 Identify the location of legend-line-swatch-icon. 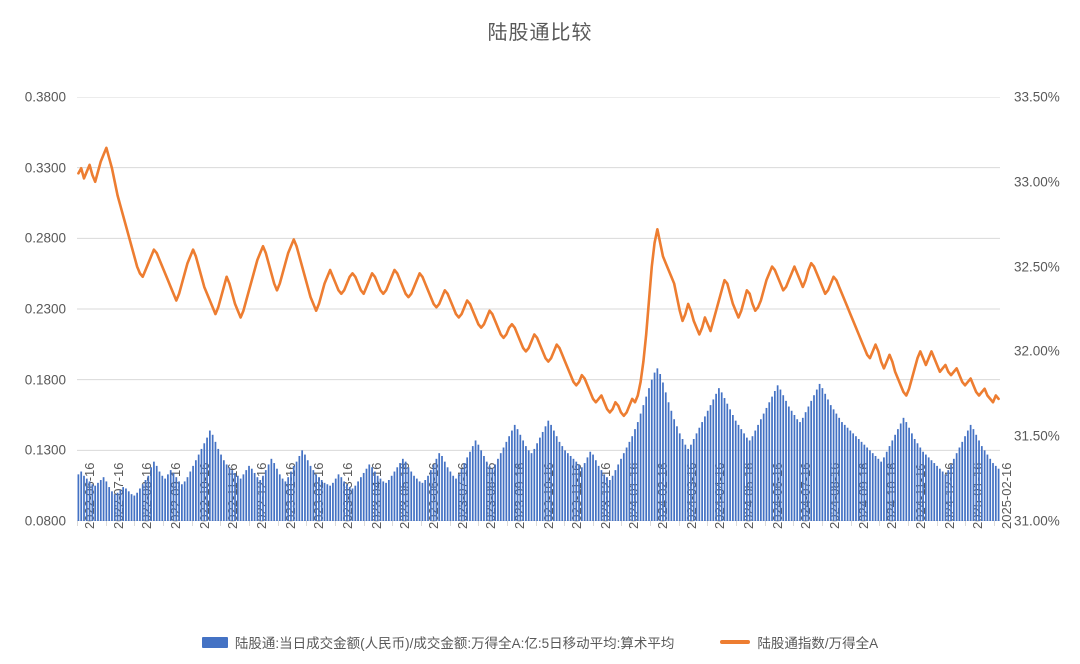
(735, 642).